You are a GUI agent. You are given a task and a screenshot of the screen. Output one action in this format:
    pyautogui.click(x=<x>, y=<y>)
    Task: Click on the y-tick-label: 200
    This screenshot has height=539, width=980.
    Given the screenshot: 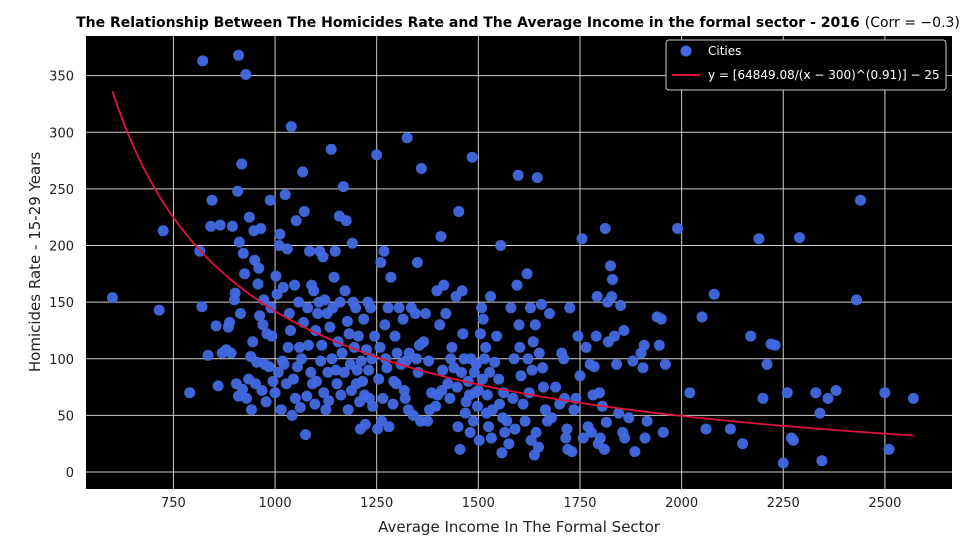 What is the action you would take?
    pyautogui.click(x=61, y=247)
    